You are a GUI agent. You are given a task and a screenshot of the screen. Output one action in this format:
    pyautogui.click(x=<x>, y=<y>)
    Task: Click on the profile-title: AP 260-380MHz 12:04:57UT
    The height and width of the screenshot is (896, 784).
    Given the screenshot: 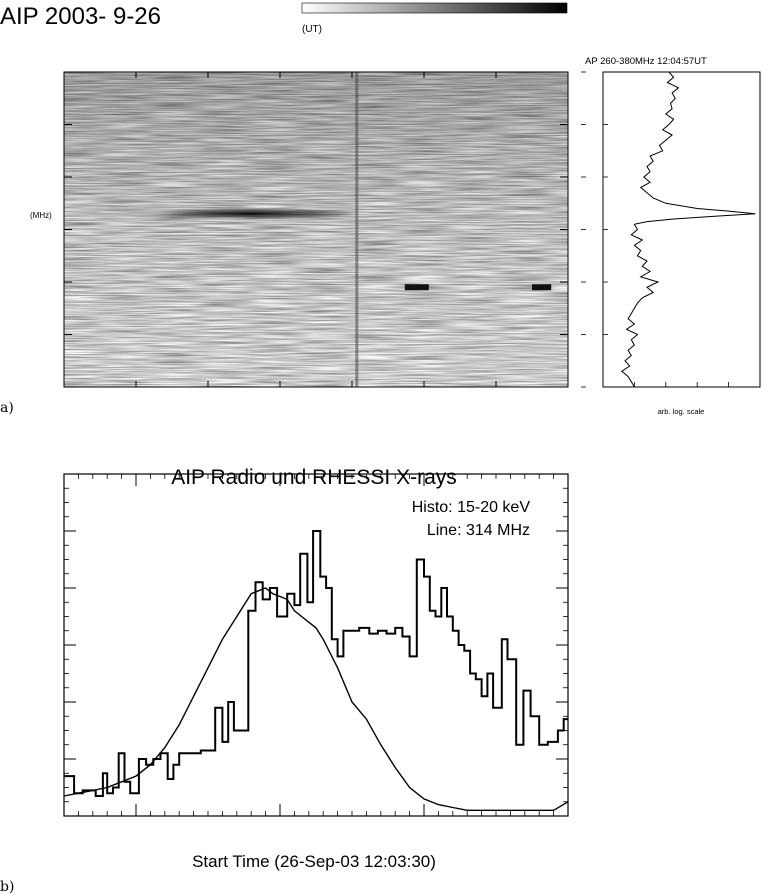 What is the action you would take?
    pyautogui.click(x=646, y=61)
    